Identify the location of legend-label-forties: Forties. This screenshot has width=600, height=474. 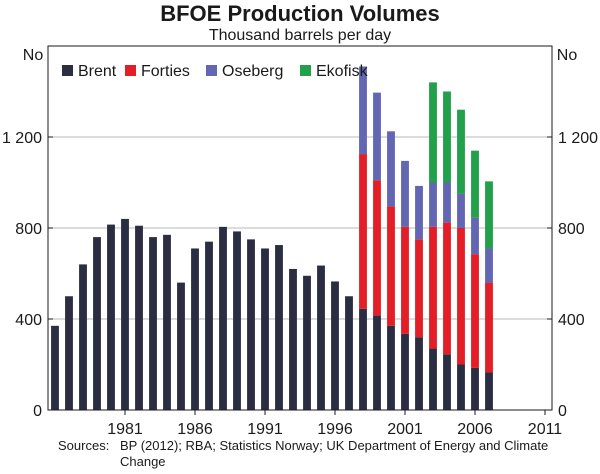
(165, 71).